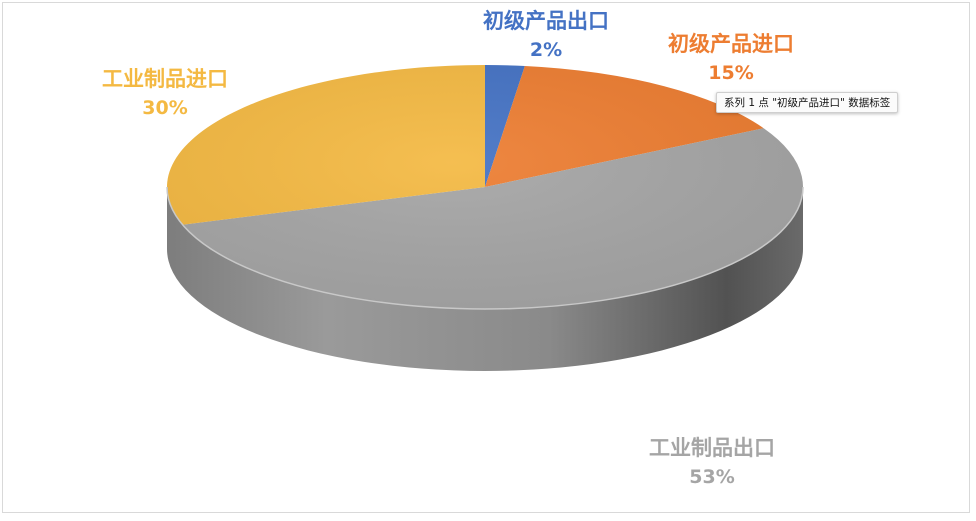 The image size is (976, 521). What do you see at coordinates (165, 108) in the screenshot?
I see `slice-percent-label: 30%` at bounding box center [165, 108].